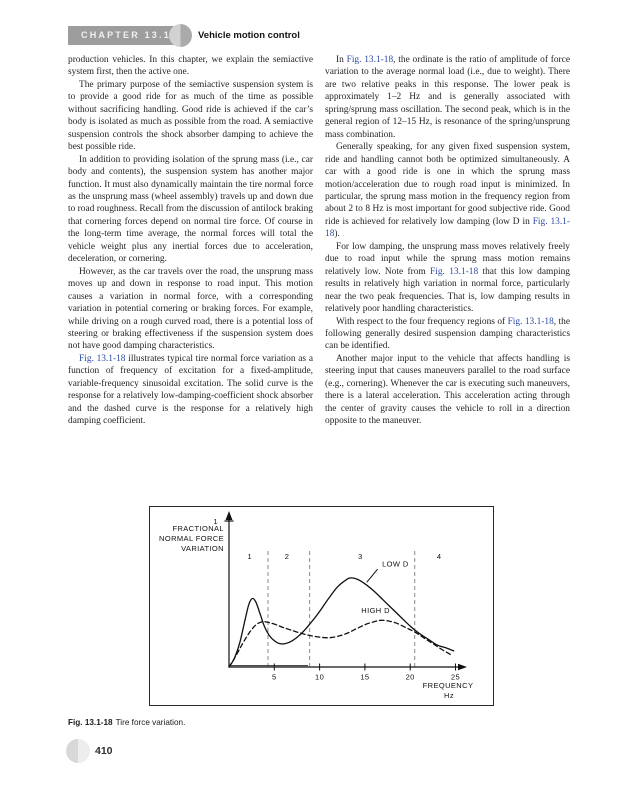 The image size is (626, 800). I want to click on x-axis-arrow, so click(462, 667).